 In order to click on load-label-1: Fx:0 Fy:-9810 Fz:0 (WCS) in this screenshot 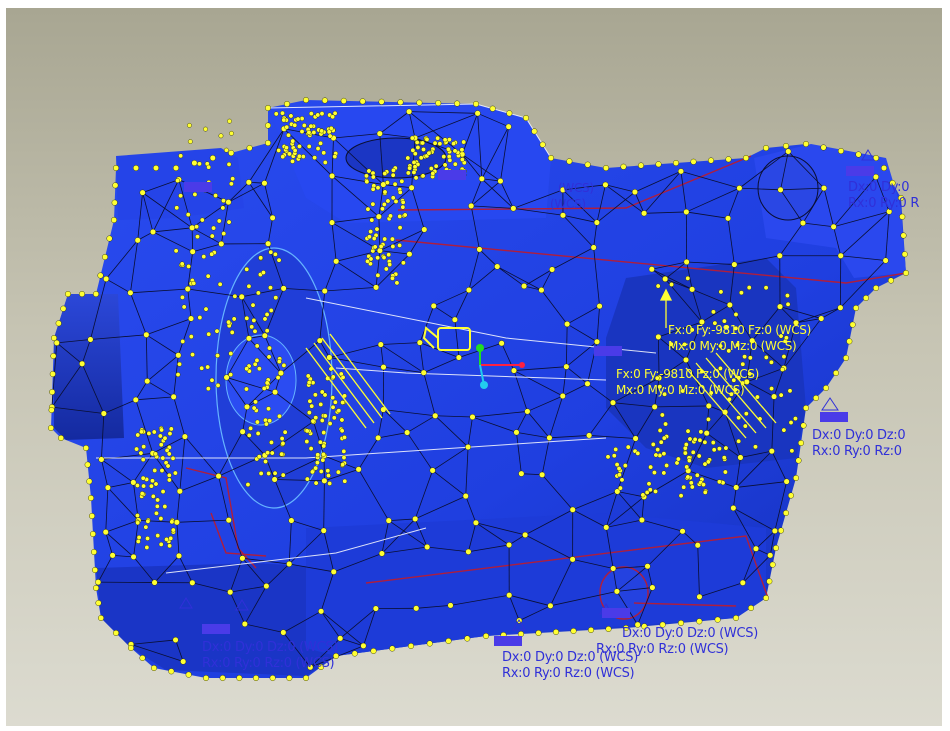, I will do `click(739, 330)`.